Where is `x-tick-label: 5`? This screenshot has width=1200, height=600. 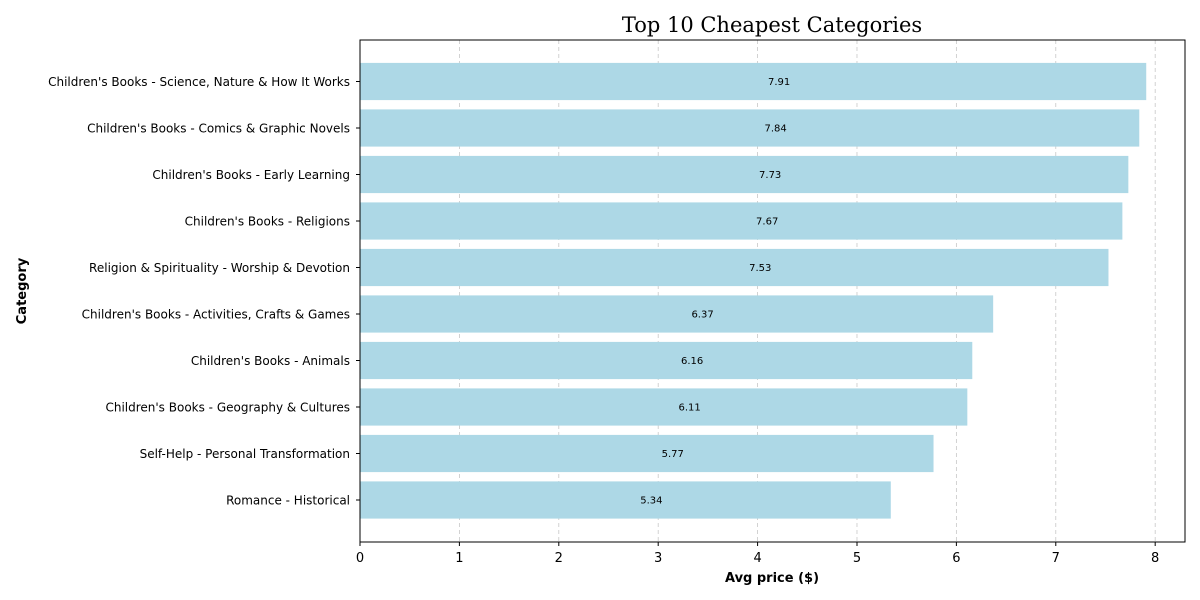
x-tick-label: 5 is located at coordinates (857, 558).